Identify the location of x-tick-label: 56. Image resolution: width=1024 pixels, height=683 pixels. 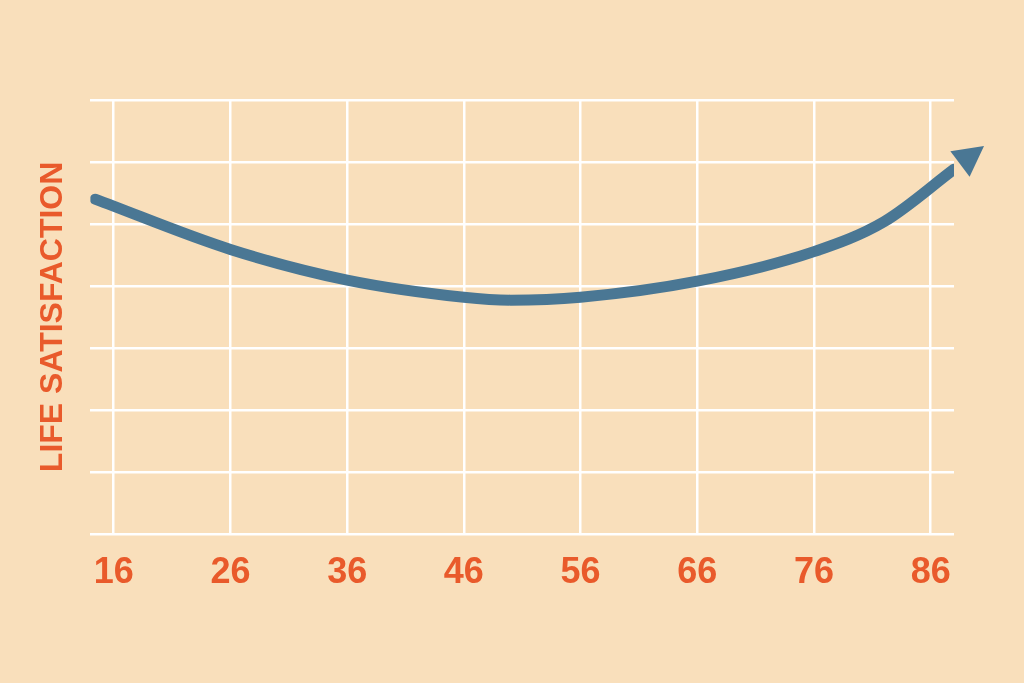
(580, 571).